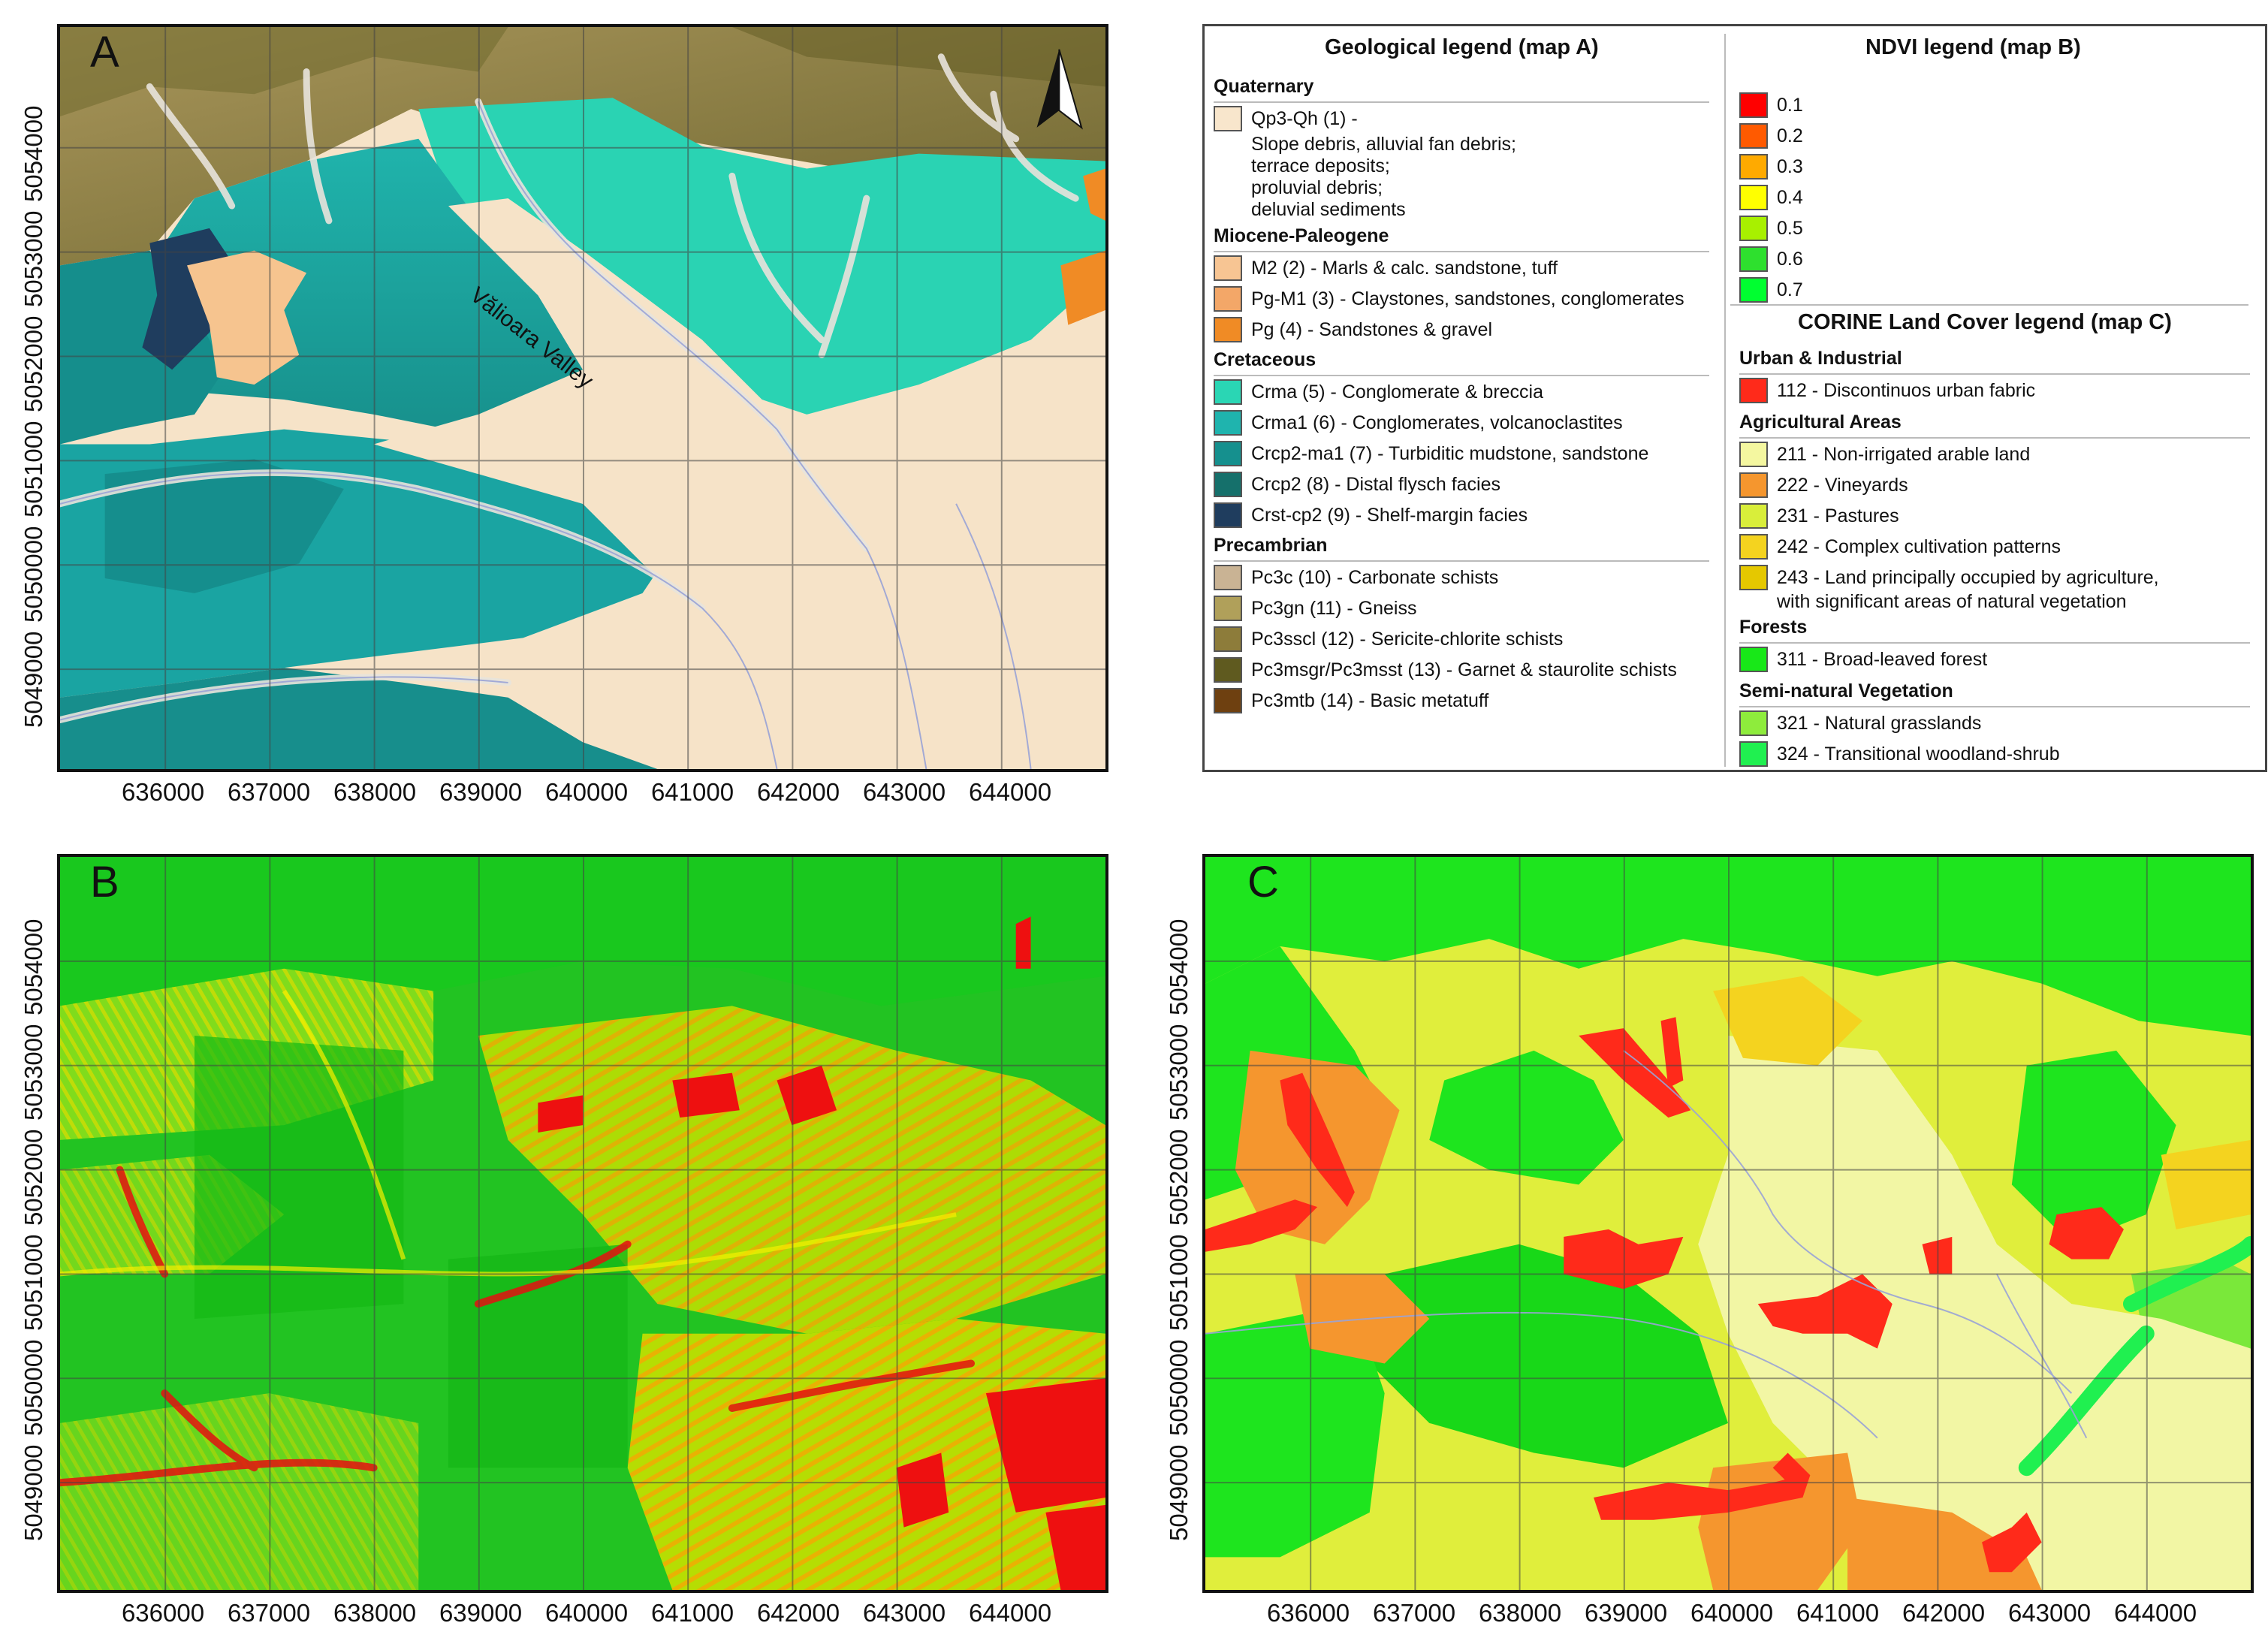 The height and width of the screenshot is (1650, 2268). What do you see at coordinates (1823, 485) in the screenshot?
I see `corine-legend-item: 222 - Vineyards` at bounding box center [1823, 485].